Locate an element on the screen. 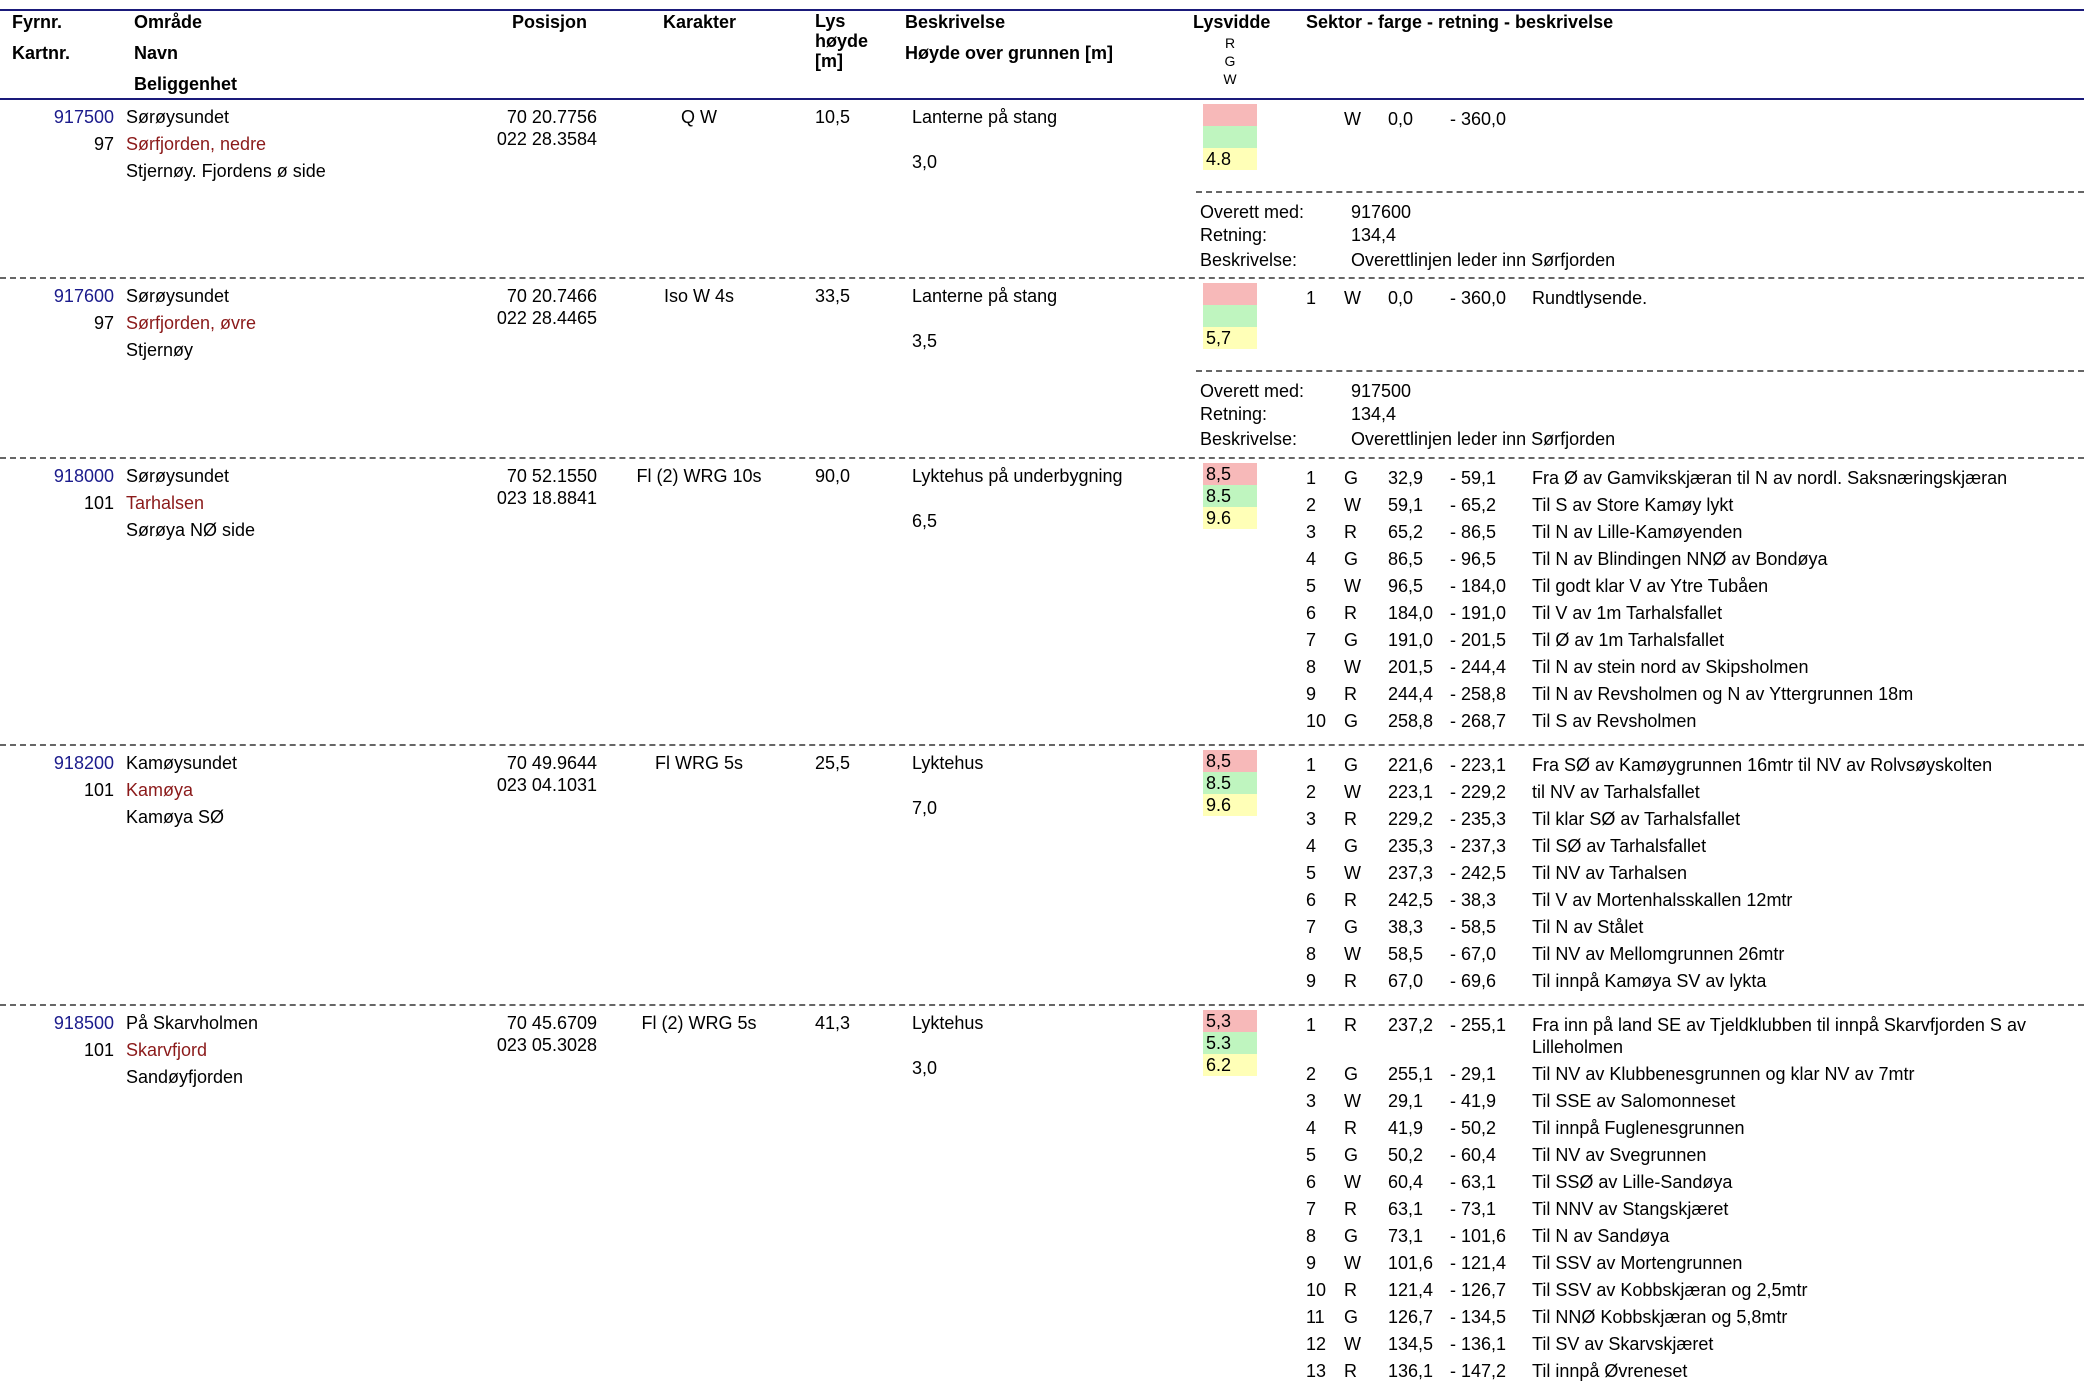 This screenshot has height=1396, width=2084. header-karakter: Karakter is located at coordinates (700, 22).